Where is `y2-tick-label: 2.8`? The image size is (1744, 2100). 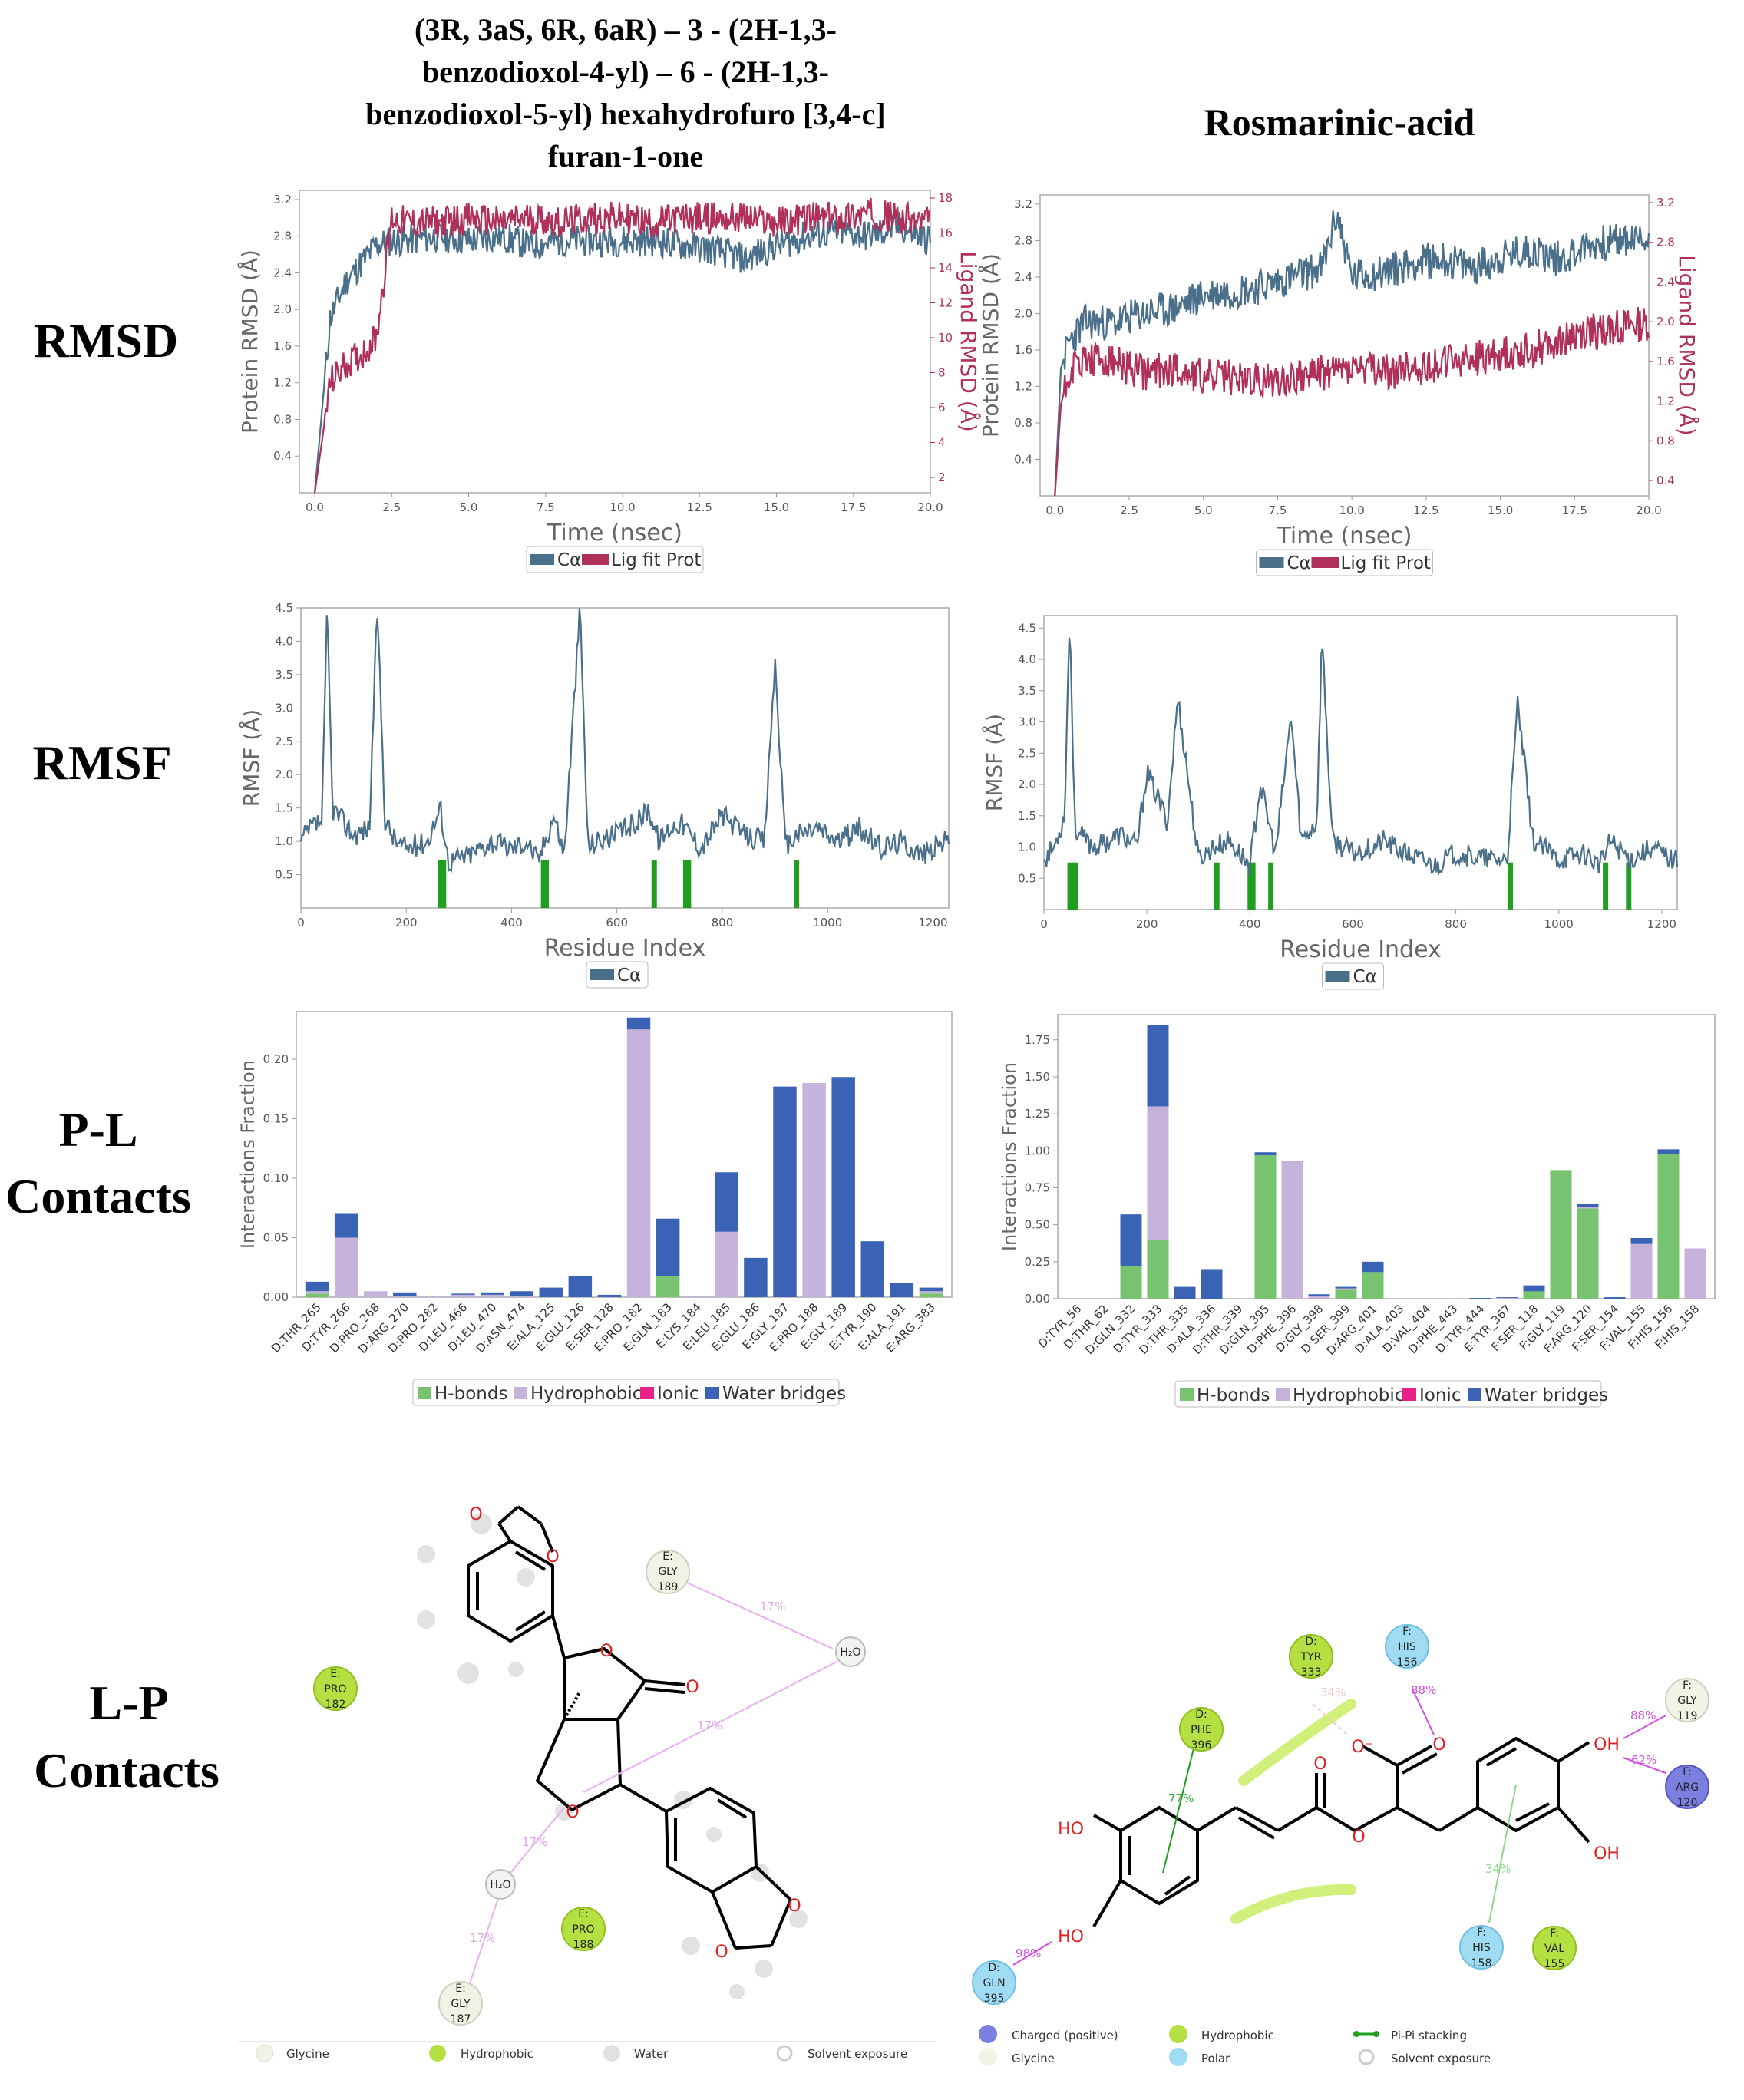 y2-tick-label: 2.8 is located at coordinates (1665, 243).